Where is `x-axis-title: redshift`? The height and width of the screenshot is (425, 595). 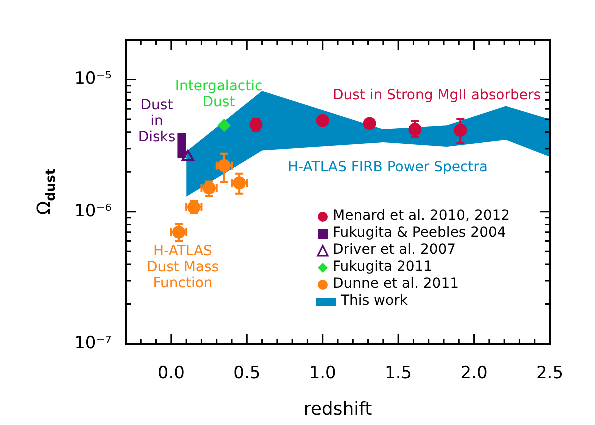 x-axis-title: redshift is located at coordinates (338, 409).